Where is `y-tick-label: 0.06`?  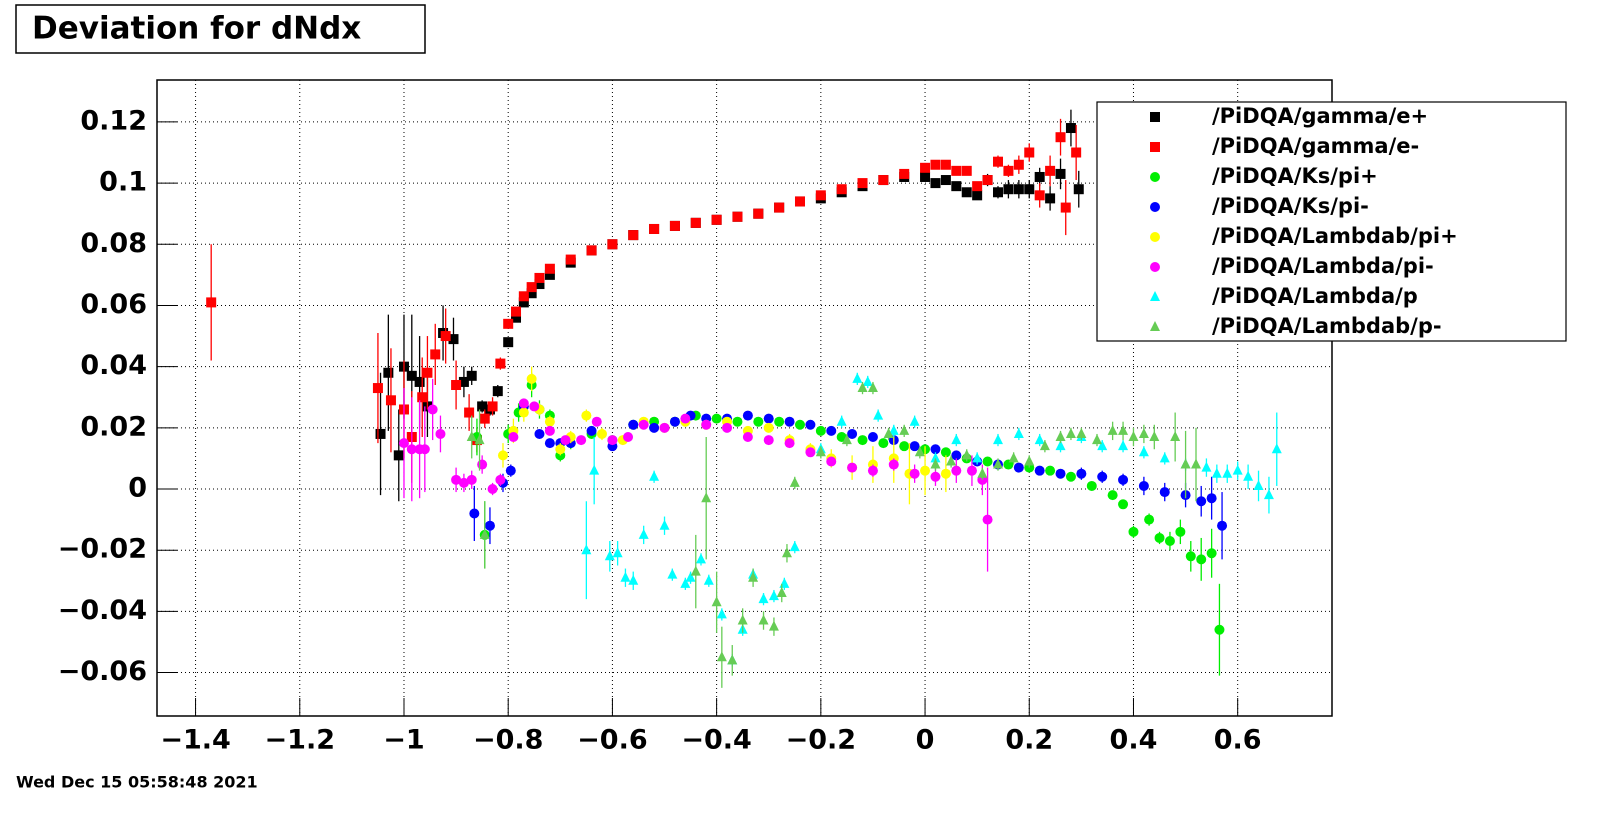
y-tick-label: 0.06 is located at coordinates (113, 304).